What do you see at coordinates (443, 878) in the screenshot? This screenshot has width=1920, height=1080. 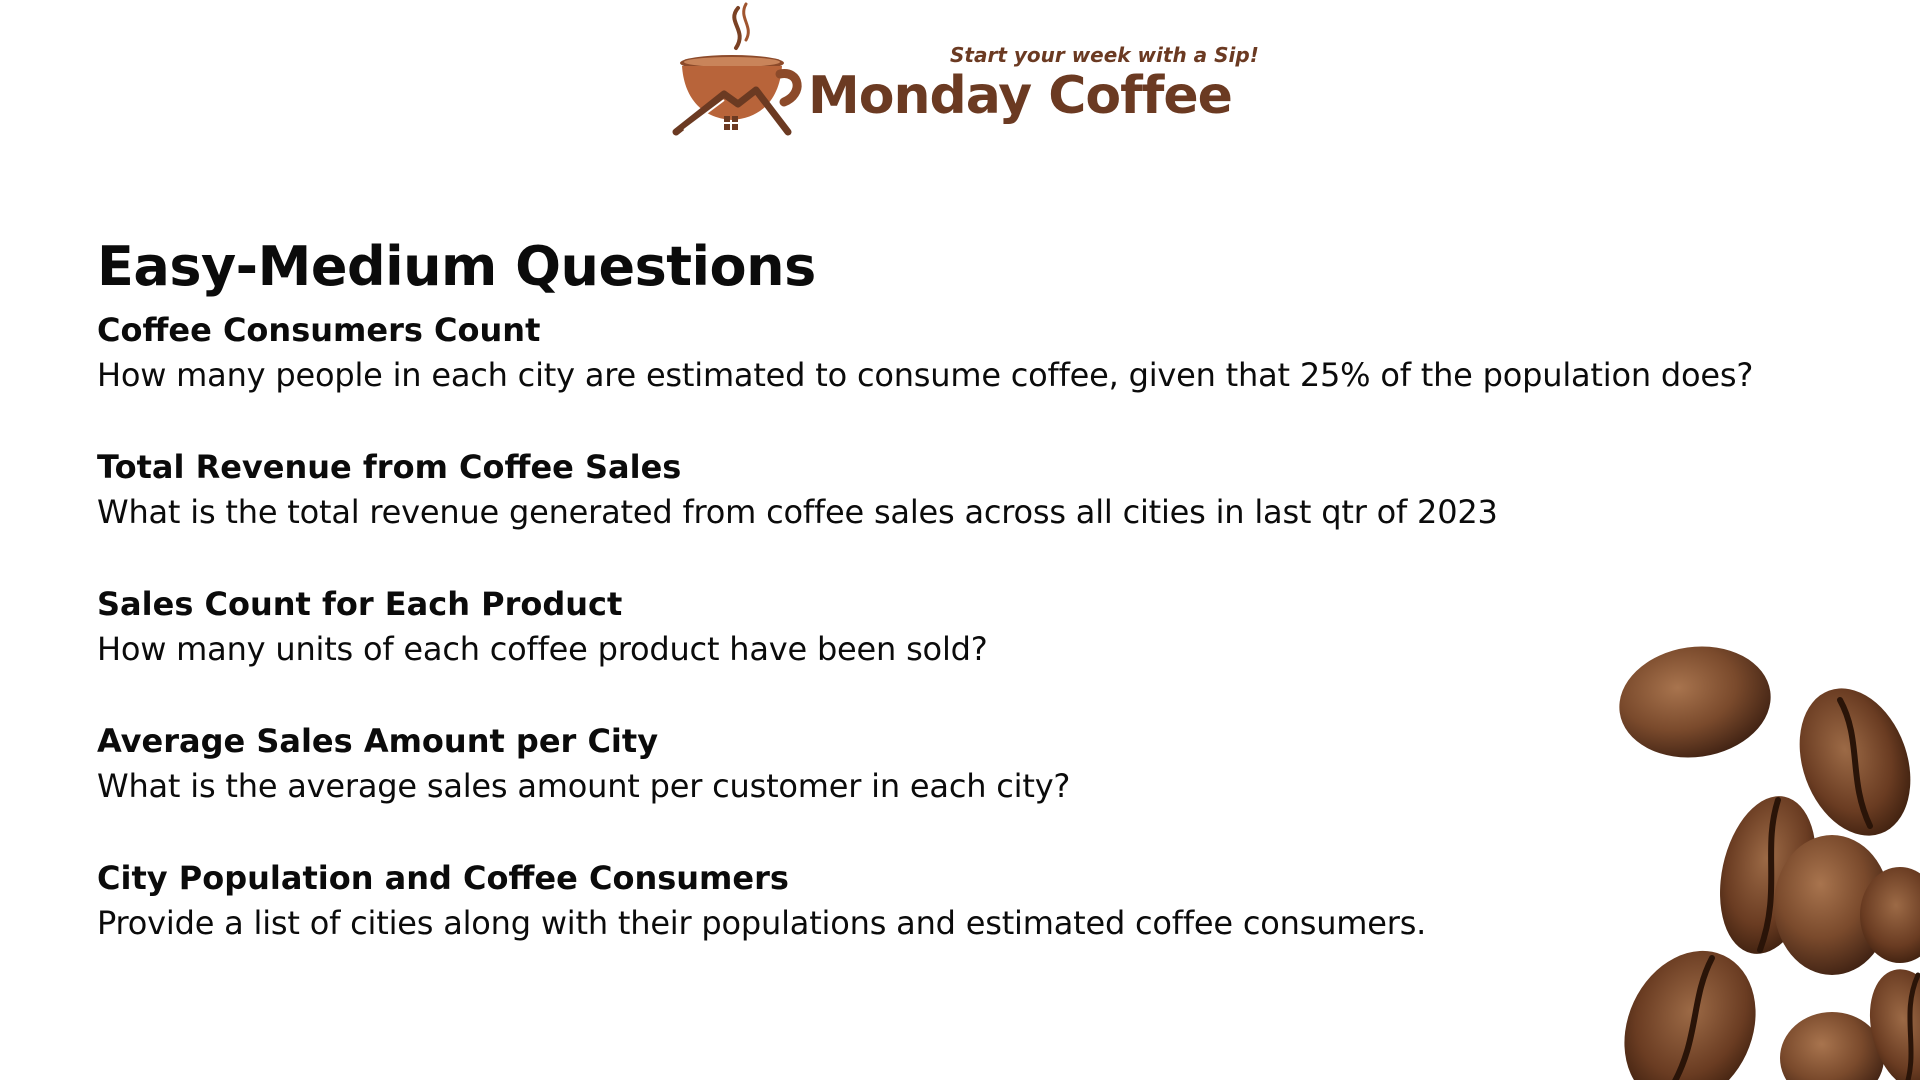 I see `question-title: City Population and Coffee Consumers` at bounding box center [443, 878].